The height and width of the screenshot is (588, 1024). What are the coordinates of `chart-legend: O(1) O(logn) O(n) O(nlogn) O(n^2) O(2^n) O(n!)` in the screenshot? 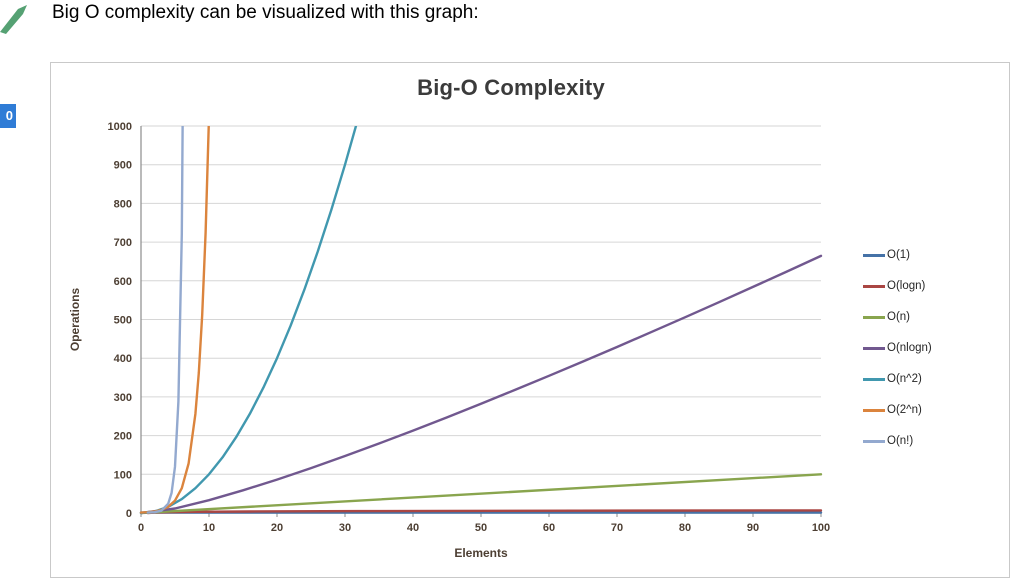 It's located at (897, 348).